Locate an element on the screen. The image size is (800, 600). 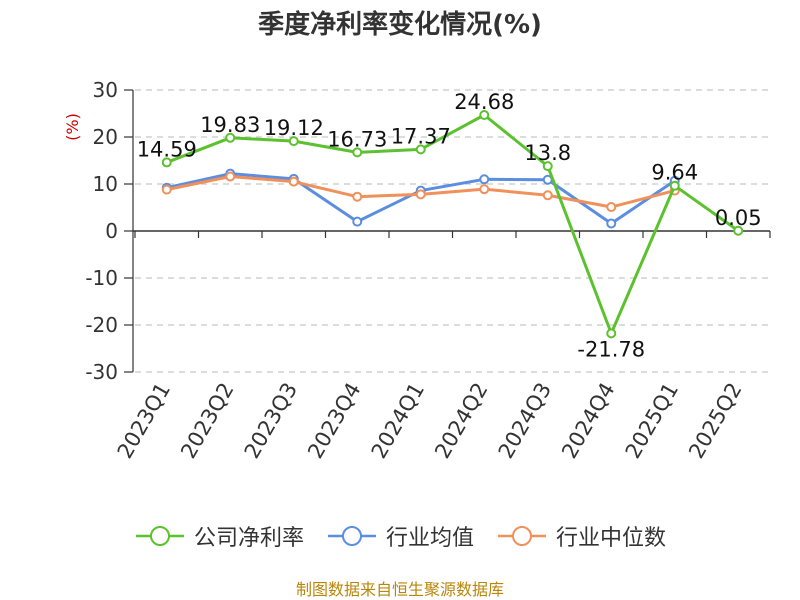
legend-item: 公司净利率 is located at coordinates (219, 536).